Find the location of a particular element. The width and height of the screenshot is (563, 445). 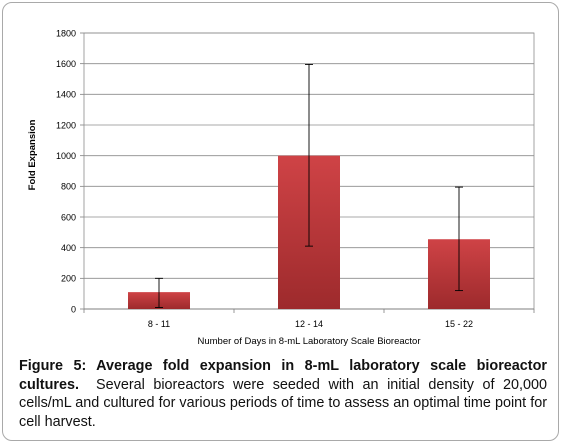

y-tick-label: 1400 is located at coordinates (66, 95).